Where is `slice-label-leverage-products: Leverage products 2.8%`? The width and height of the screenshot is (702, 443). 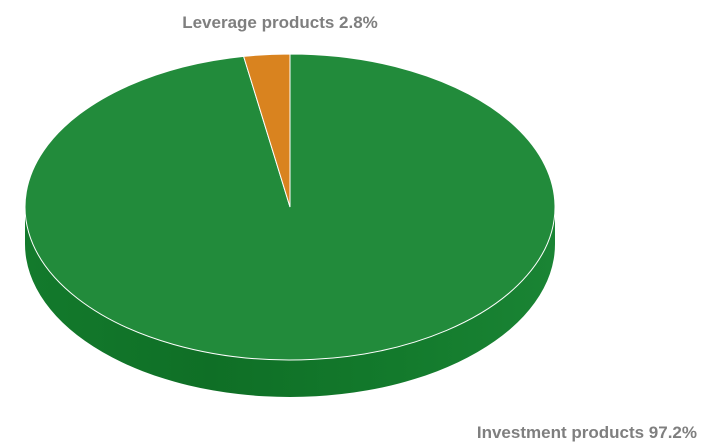 slice-label-leverage-products: Leverage products 2.8% is located at coordinates (280, 22).